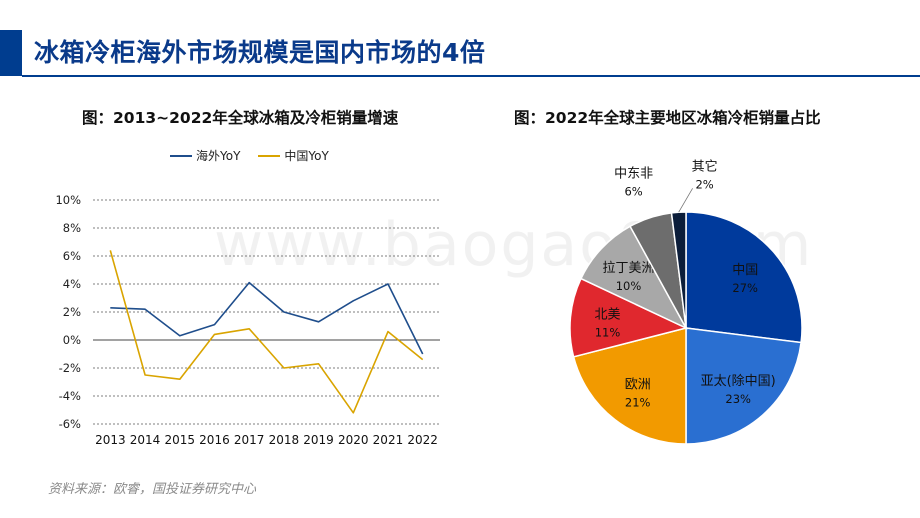 Image resolution: width=920 pixels, height=518 pixels. Describe the element at coordinates (72, 312) in the screenshot. I see `y-tick-label: 2%` at that location.